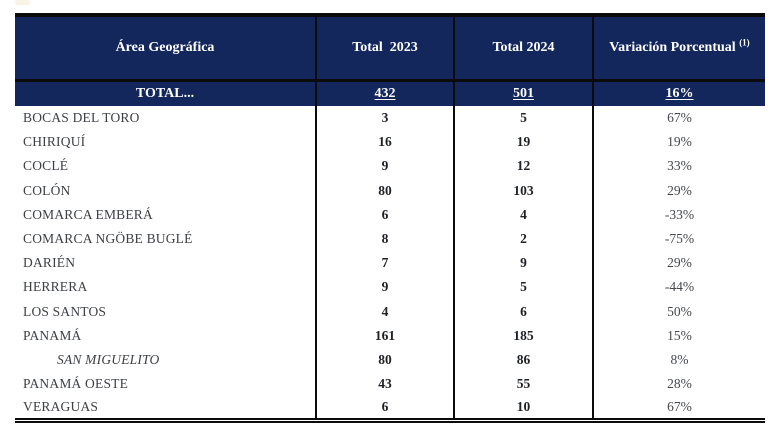  I want to click on value-2024-cell: 9, so click(524, 263).